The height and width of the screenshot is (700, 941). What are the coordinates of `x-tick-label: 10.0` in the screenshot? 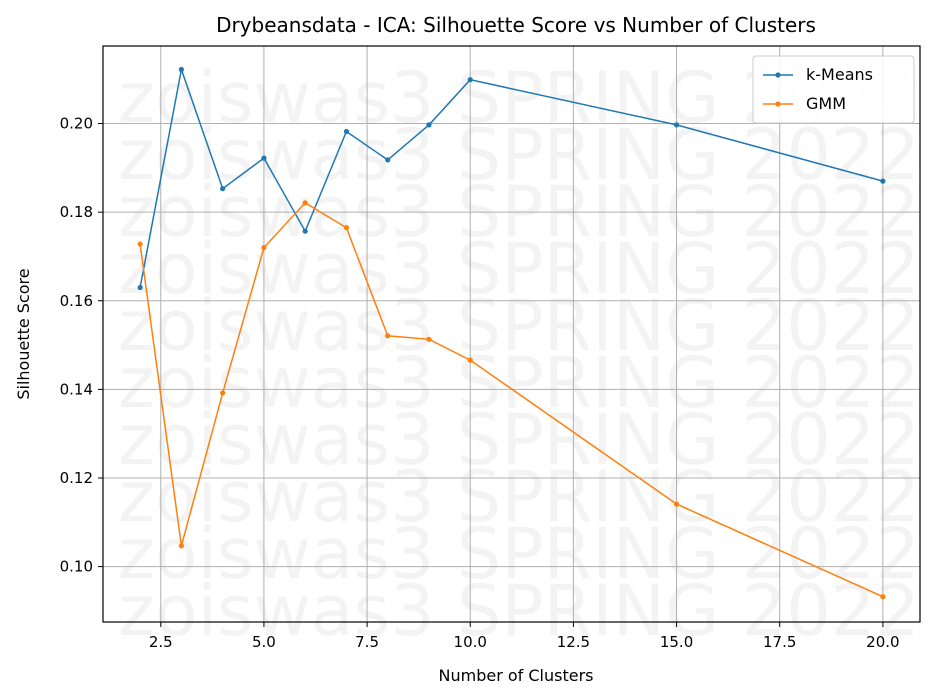 It's located at (470, 642).